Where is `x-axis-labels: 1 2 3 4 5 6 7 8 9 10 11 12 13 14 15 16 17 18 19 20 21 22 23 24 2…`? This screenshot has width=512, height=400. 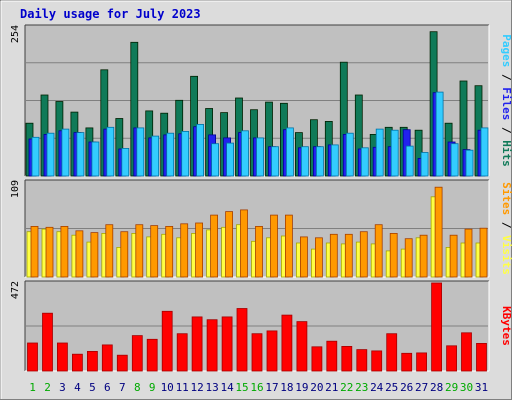 x-axis-labels: 1 2 3 4 5 6 7 8 9 10 11 12 13 14 15 16 17 18 19 20 21 22 23 24 2… is located at coordinates (258, 387).